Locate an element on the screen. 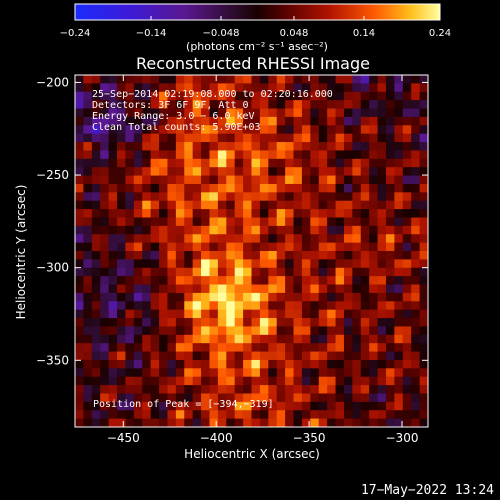  annotation-detectors: Detectors: 3F 6F 9F, Att 0 is located at coordinates (170, 105).